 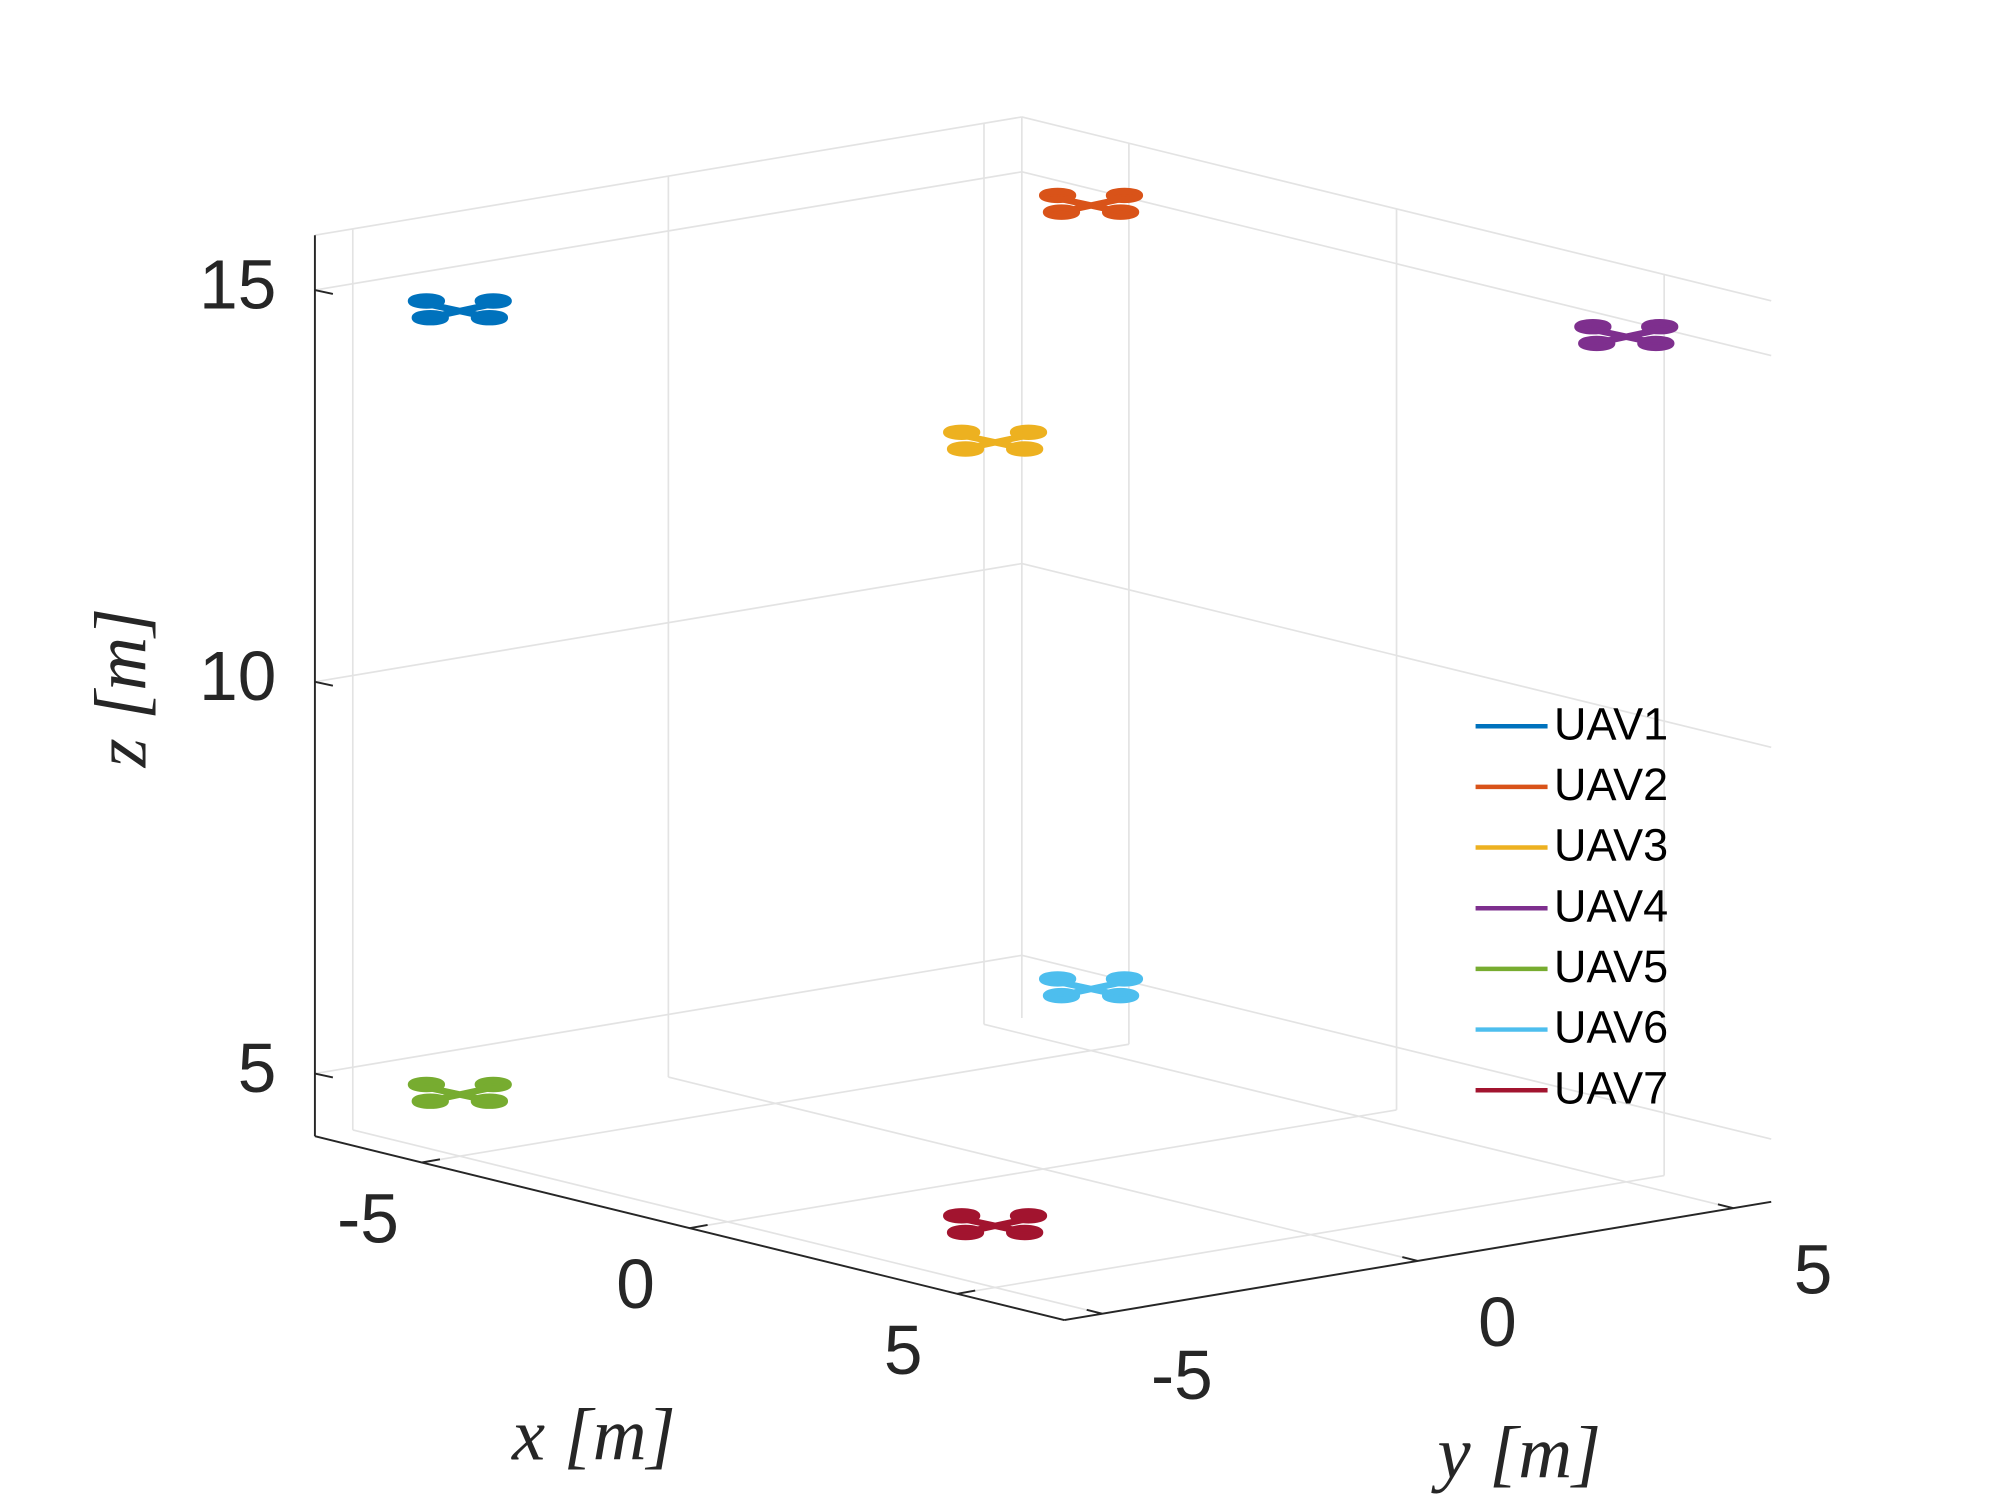 I want to click on legend-label: UAV3, so click(x=1611, y=845).